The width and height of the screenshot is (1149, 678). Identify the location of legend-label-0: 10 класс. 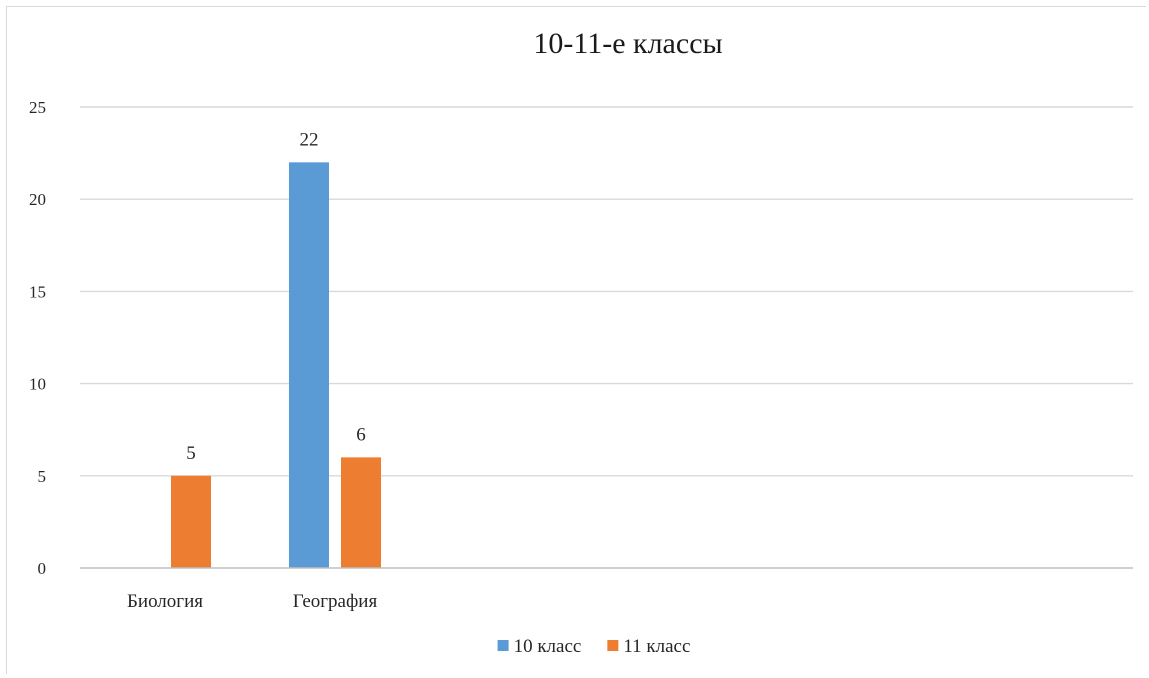
(548, 646).